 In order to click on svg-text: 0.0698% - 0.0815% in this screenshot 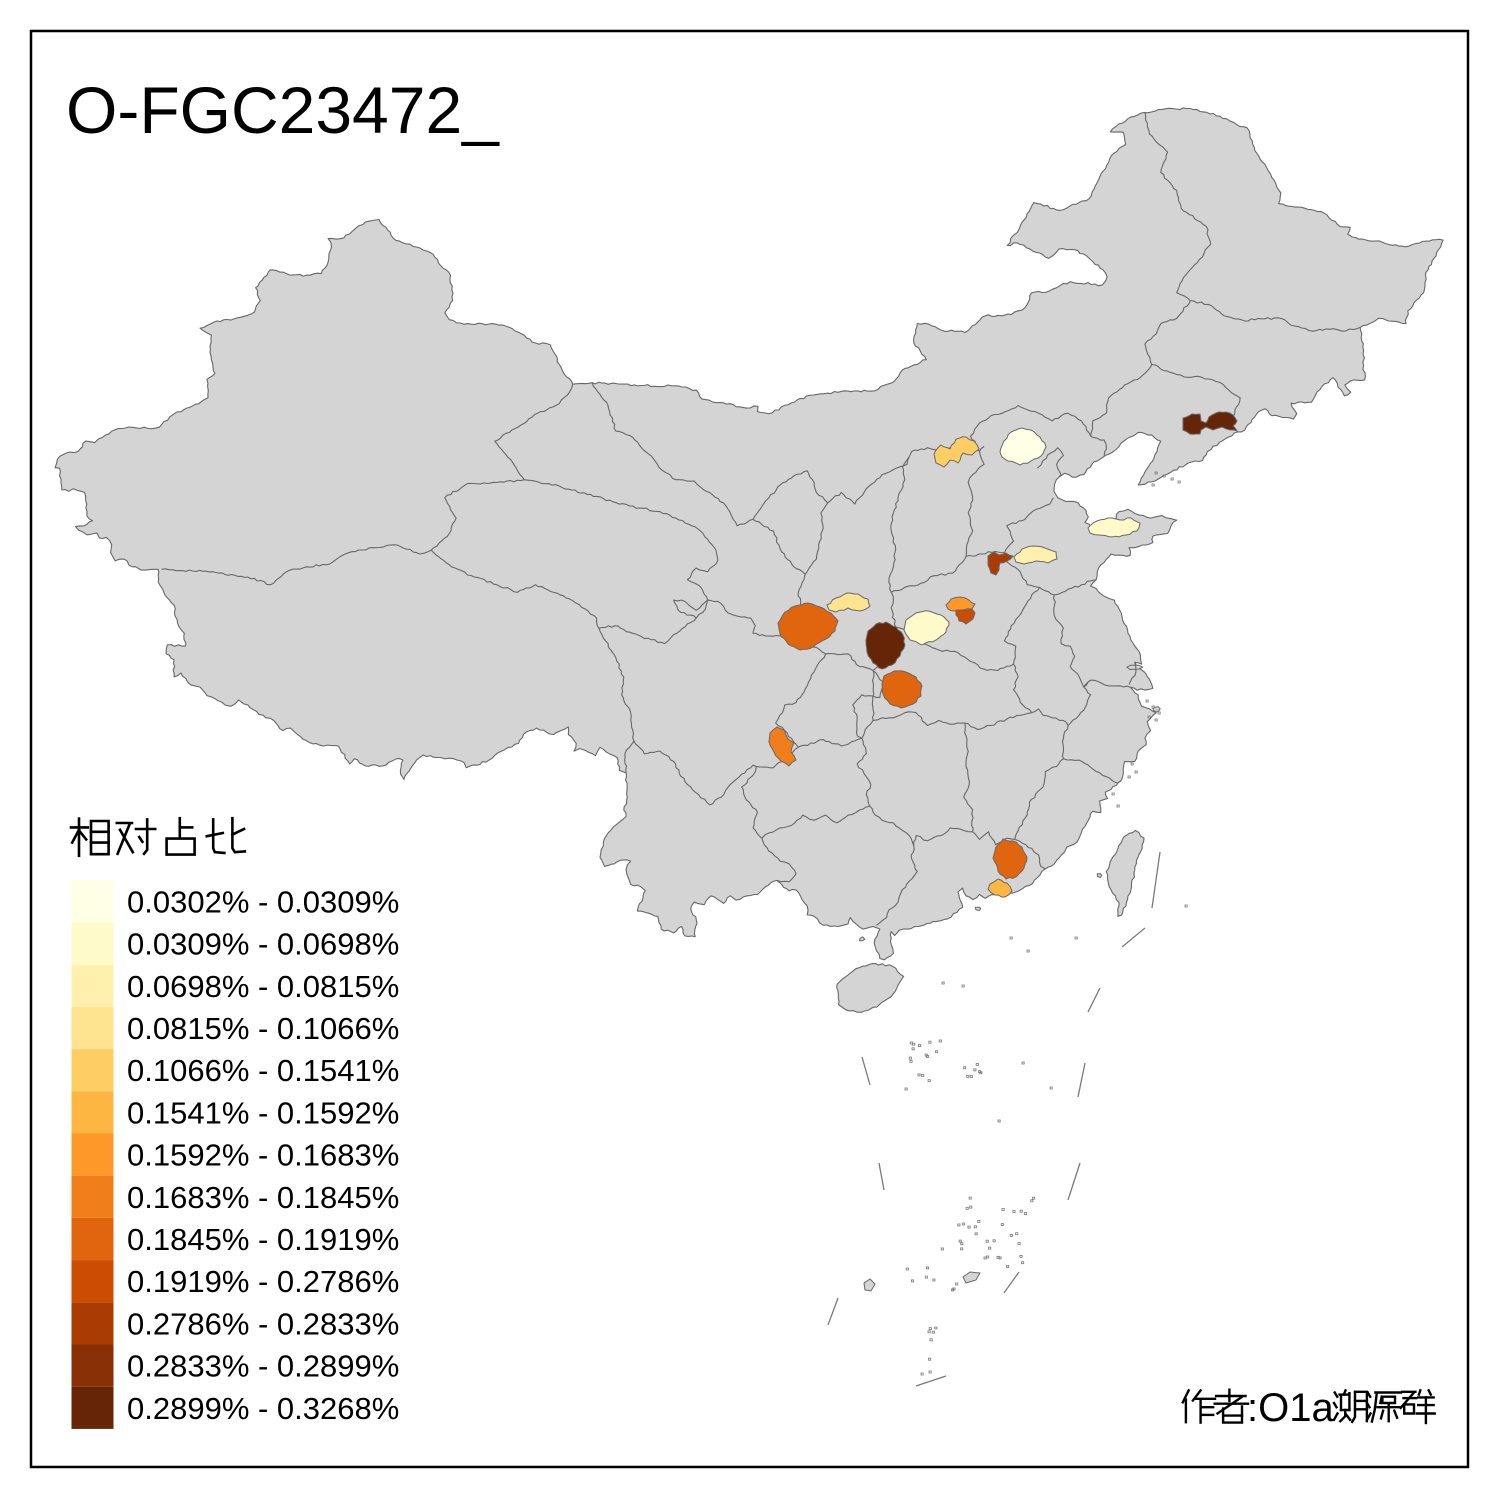, I will do `click(263, 986)`.